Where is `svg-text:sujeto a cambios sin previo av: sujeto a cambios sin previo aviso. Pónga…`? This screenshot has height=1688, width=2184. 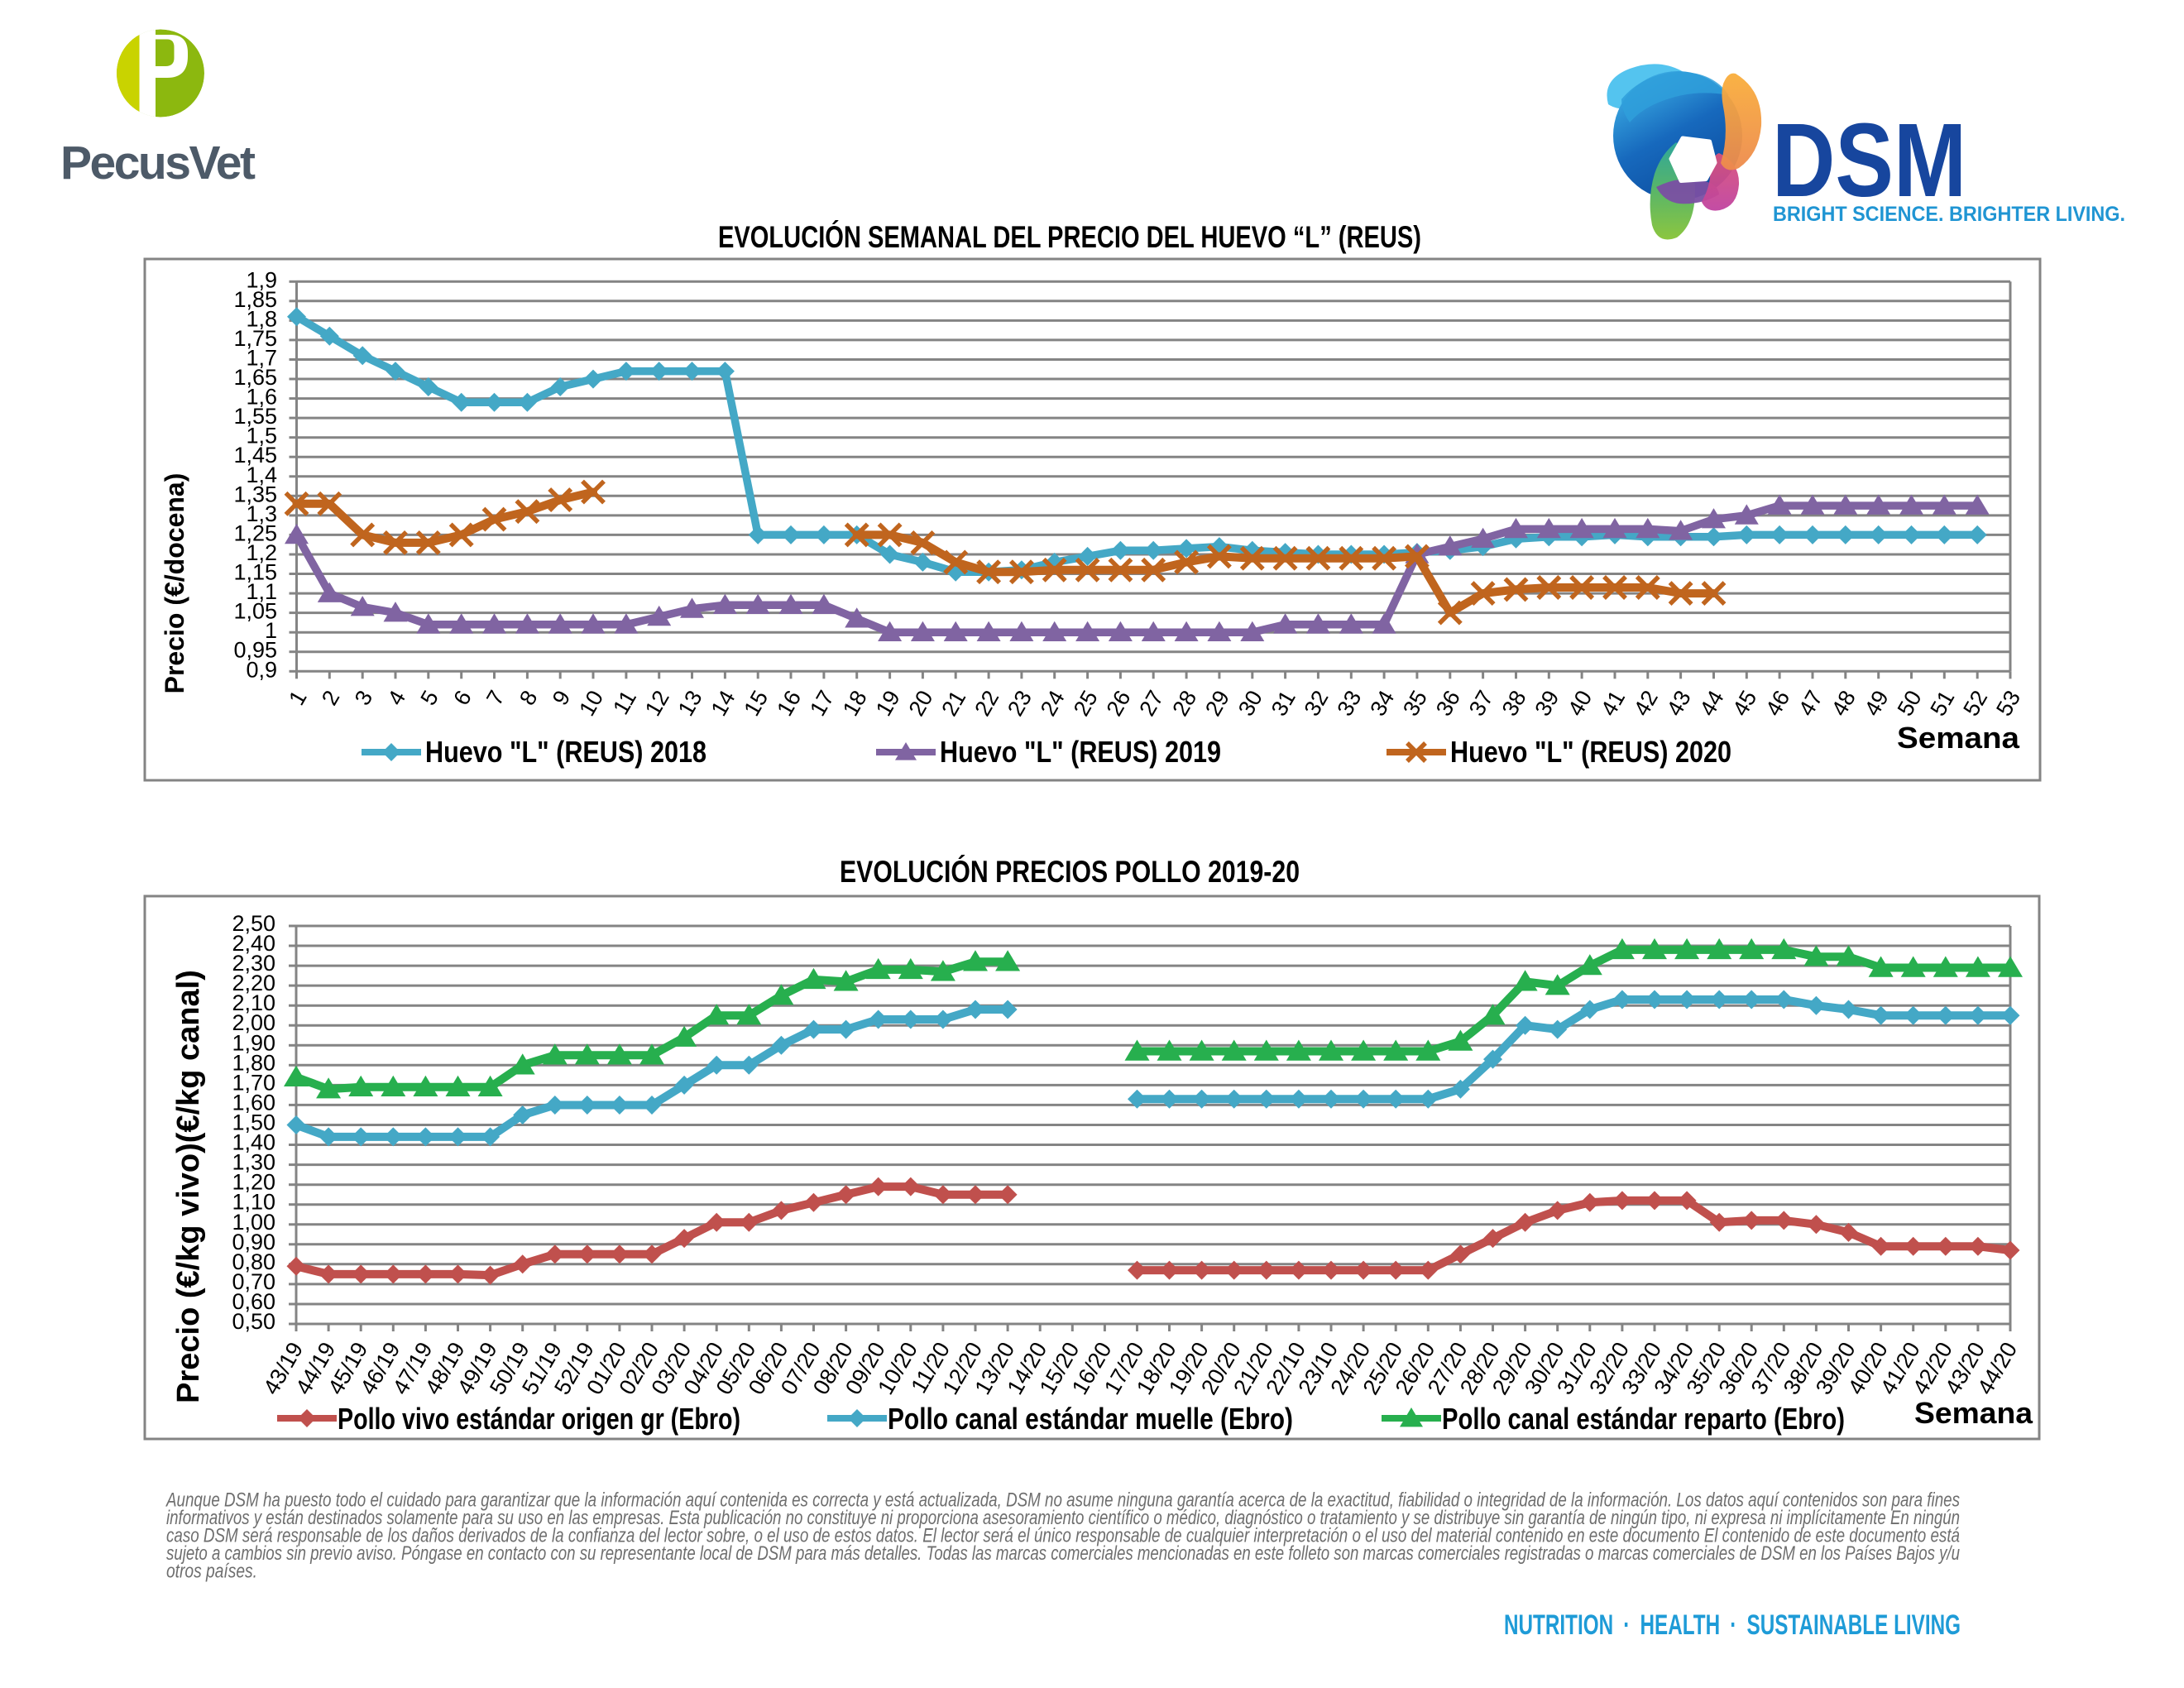
svg-text:sujeto a cambios sin previo av: sujeto a cambios sin previo aviso. Pónga… is located at coordinates (1063, 1553).